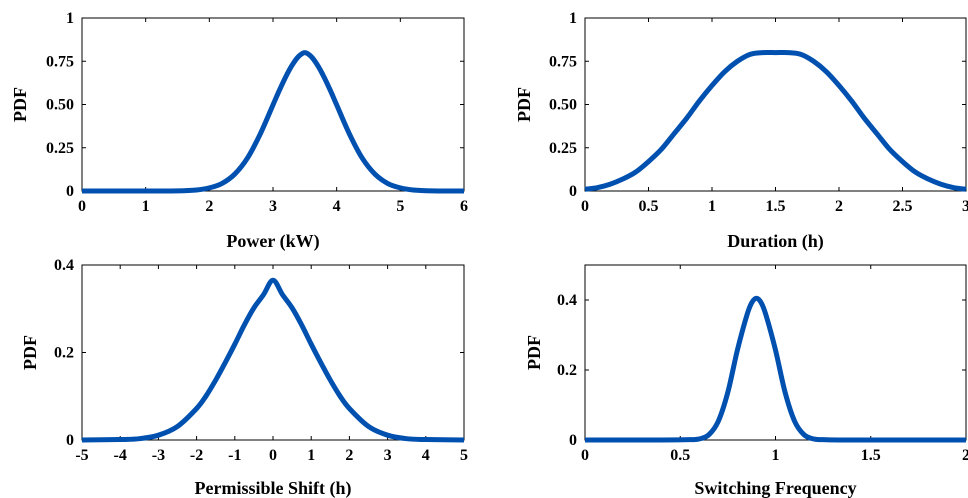  What do you see at coordinates (272, 241) in the screenshot?
I see `xlabel-power: Power (kW)` at bounding box center [272, 241].